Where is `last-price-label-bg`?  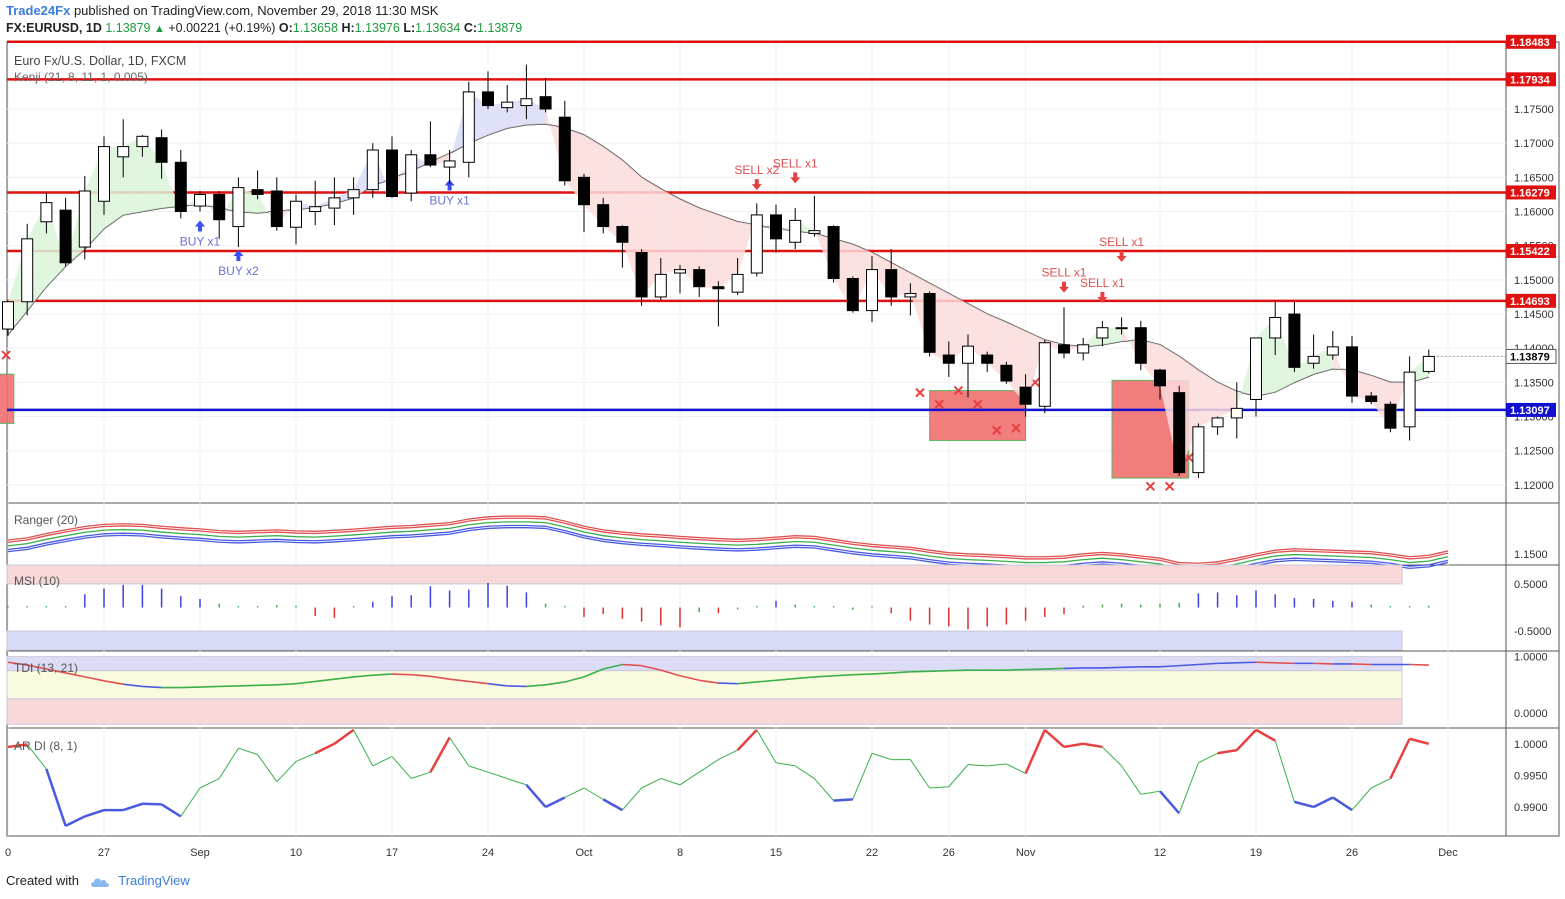 last-price-label-bg is located at coordinates (1531, 356).